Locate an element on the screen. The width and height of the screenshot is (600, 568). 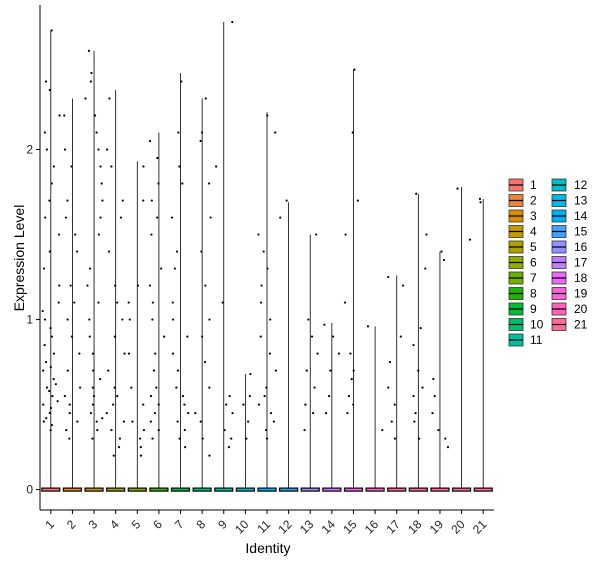
x-tick-label: 14 is located at coordinates (329, 527).